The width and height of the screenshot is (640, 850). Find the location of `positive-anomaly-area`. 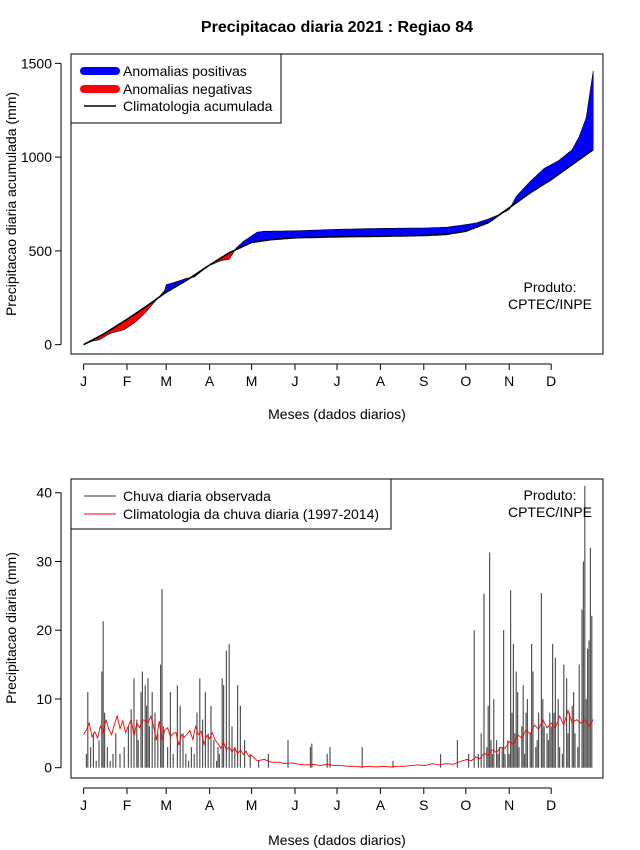

positive-anomaly-area is located at coordinates (552, 138).